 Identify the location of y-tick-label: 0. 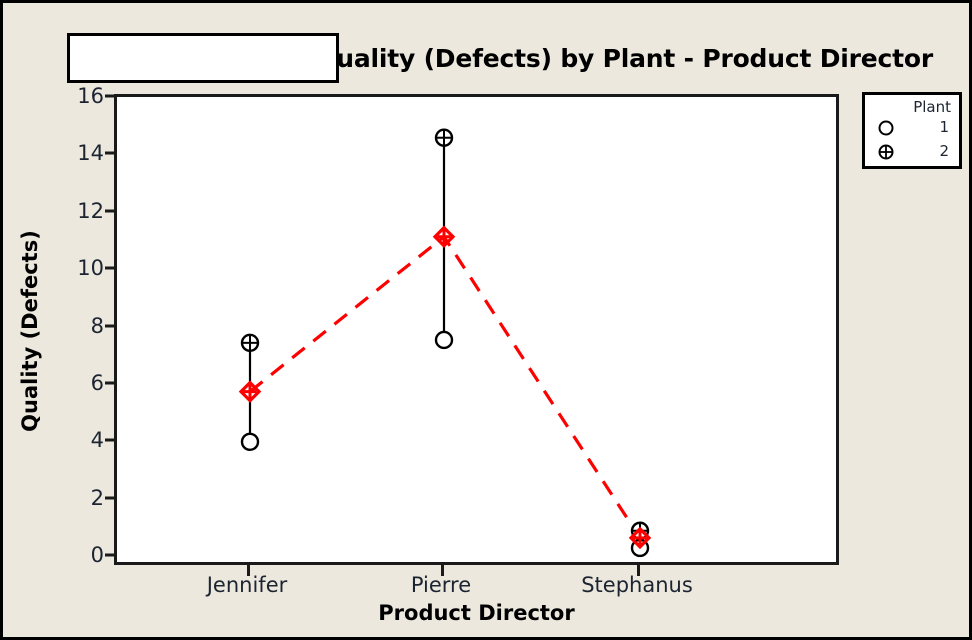
(97, 555).